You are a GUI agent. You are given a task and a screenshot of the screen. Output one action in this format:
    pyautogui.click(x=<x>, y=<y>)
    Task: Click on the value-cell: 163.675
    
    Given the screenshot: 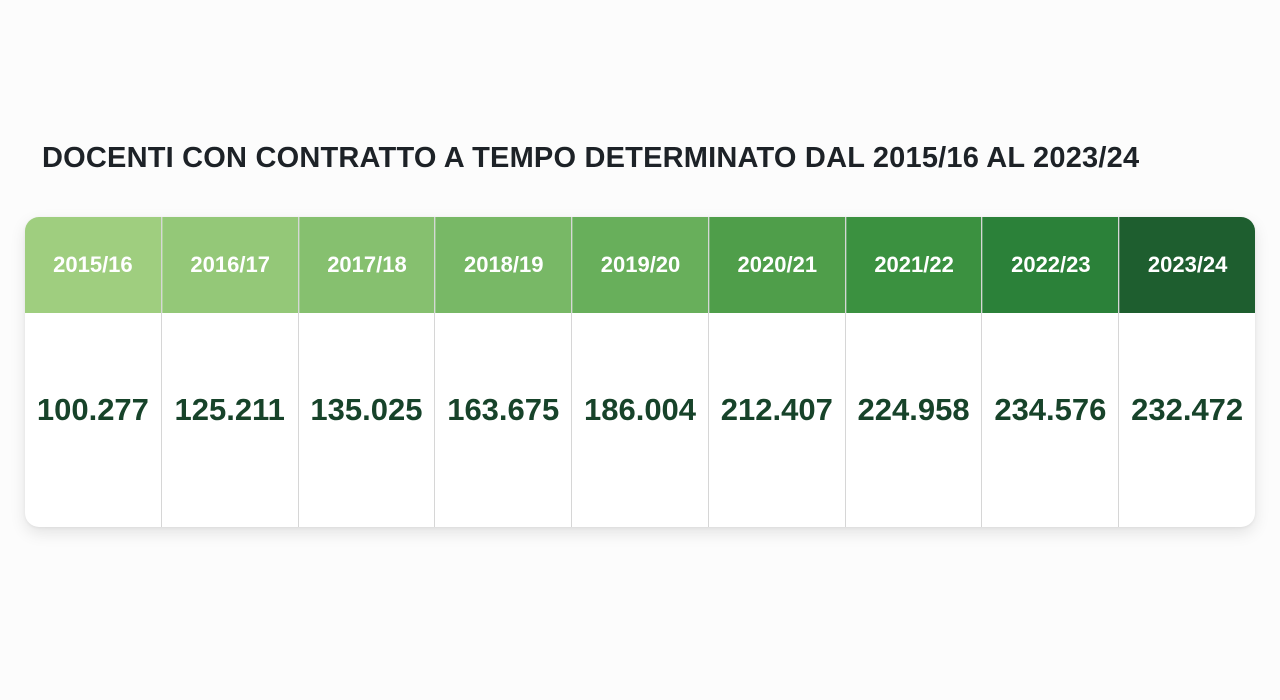 What is the action you would take?
    pyautogui.click(x=503, y=409)
    